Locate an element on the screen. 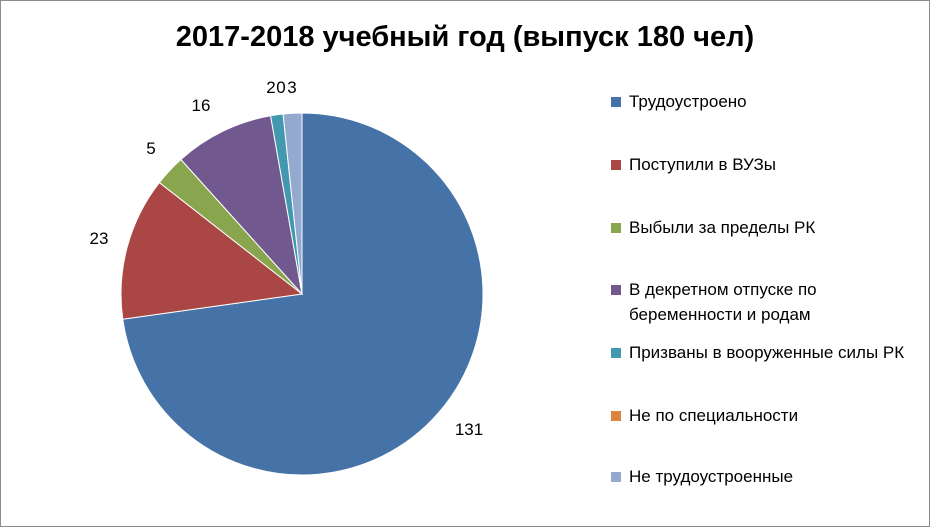 This screenshot has height=527, width=930. legend-item-3: Выбыли за пределы РК is located at coordinates (768, 227).